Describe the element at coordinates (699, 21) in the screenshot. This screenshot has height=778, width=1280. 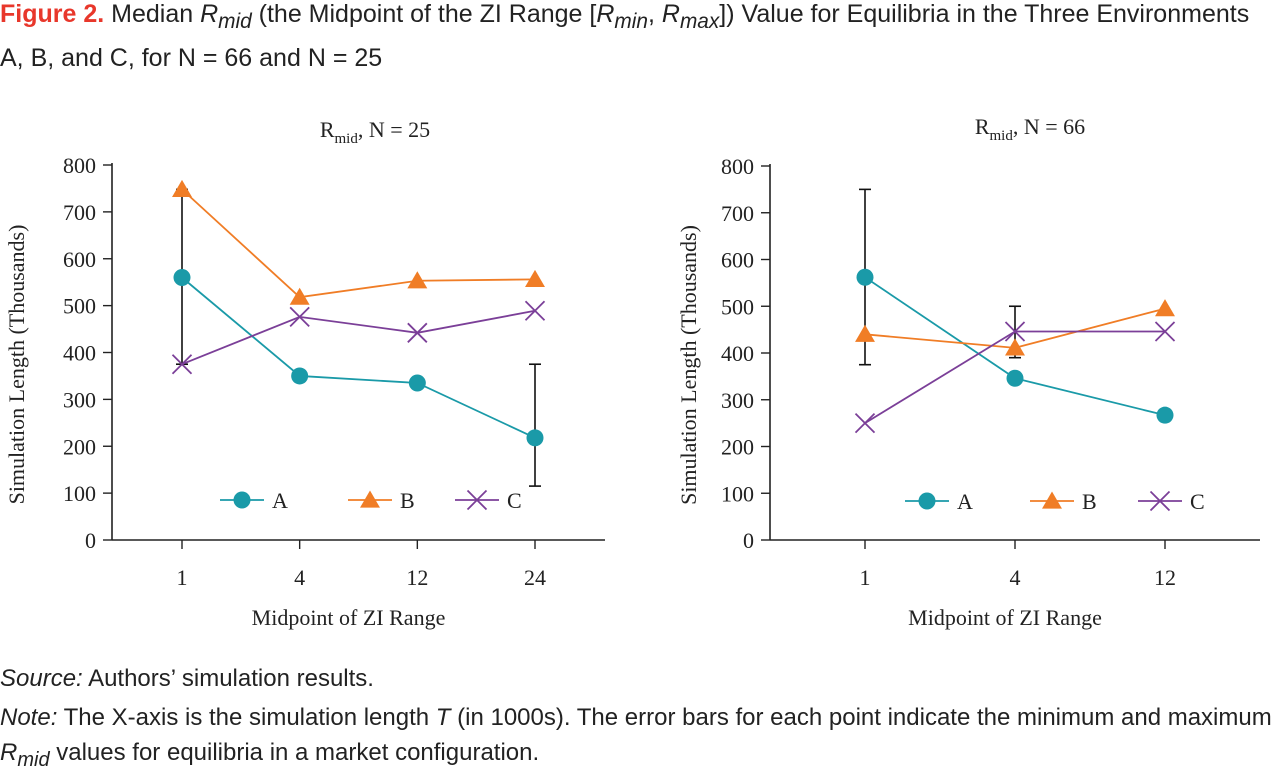
I see `title-max: max` at that location.